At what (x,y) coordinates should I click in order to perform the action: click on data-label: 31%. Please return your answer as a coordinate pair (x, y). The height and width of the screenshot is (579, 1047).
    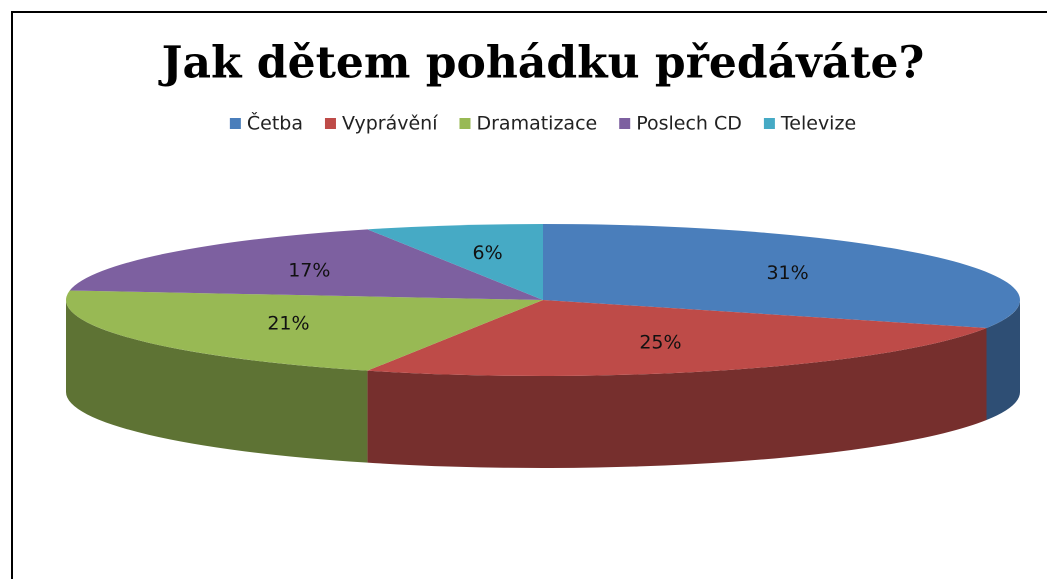
    Looking at the image, I should click on (787, 273).